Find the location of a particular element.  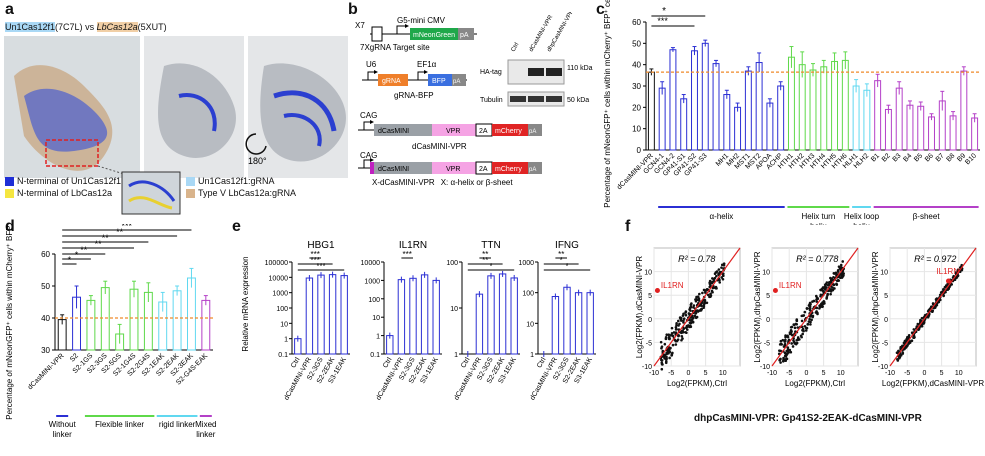

f-ytick-label: -10 is located at coordinates (883, 367).